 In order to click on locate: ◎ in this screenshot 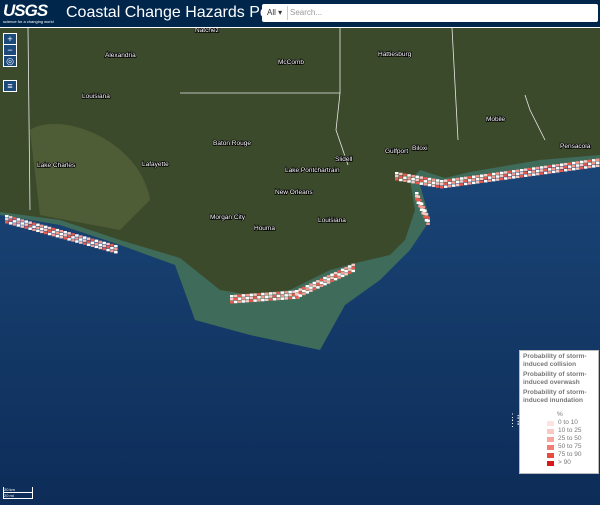, I will do `click(10, 61)`.